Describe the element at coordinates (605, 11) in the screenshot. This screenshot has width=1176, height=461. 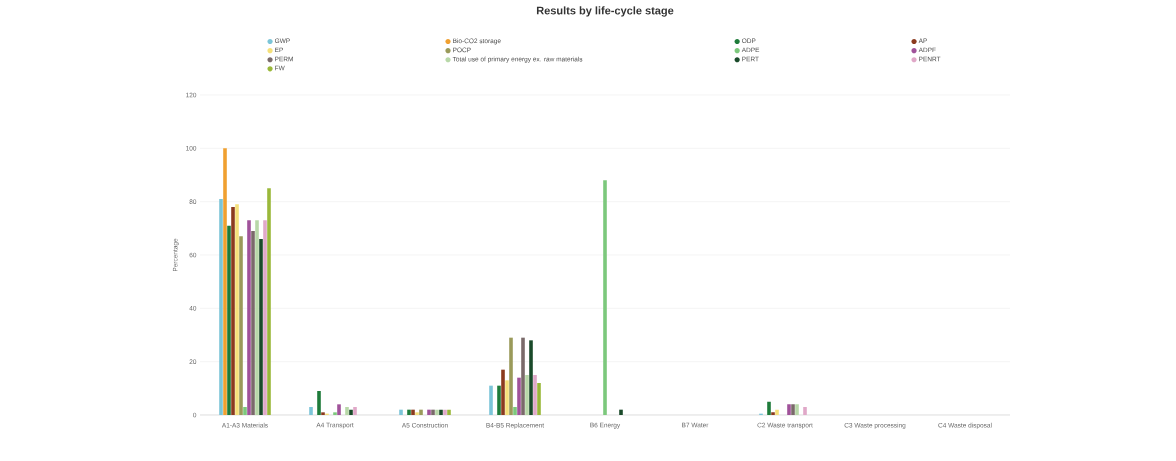
I see `chart-title: Results by life-cycle stage` at that location.